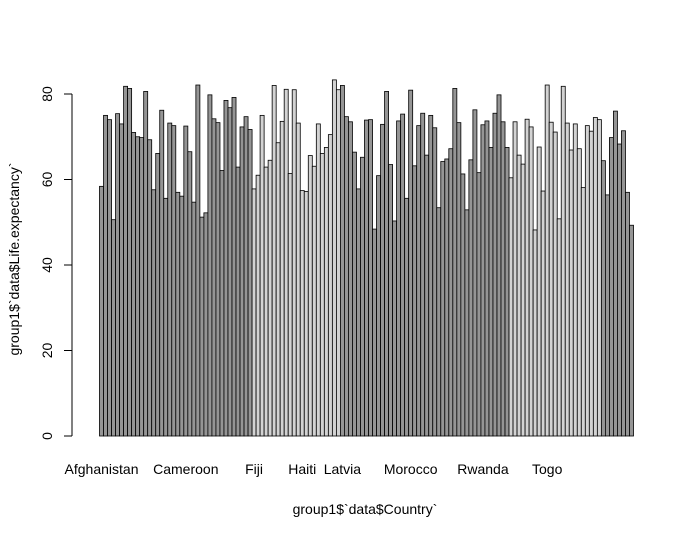 The height and width of the screenshot is (543, 695). I want to click on x-tick-label: Togo, so click(547, 469).